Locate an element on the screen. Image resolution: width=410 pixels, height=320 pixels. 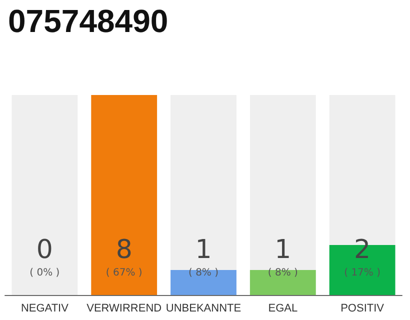
x-tick-label: UNBEKANNTE is located at coordinates (204, 308).